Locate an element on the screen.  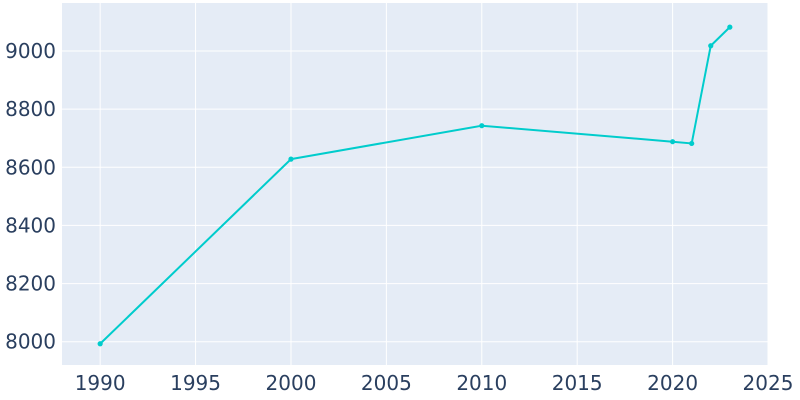
y-tick-label: 8600 is located at coordinates (30, 167).